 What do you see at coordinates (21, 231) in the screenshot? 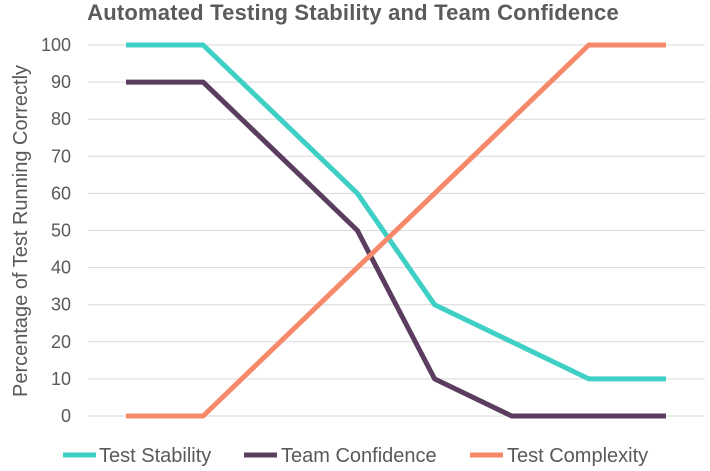
I see `y-axis-title: Percentage of Test Running Correctly` at bounding box center [21, 231].